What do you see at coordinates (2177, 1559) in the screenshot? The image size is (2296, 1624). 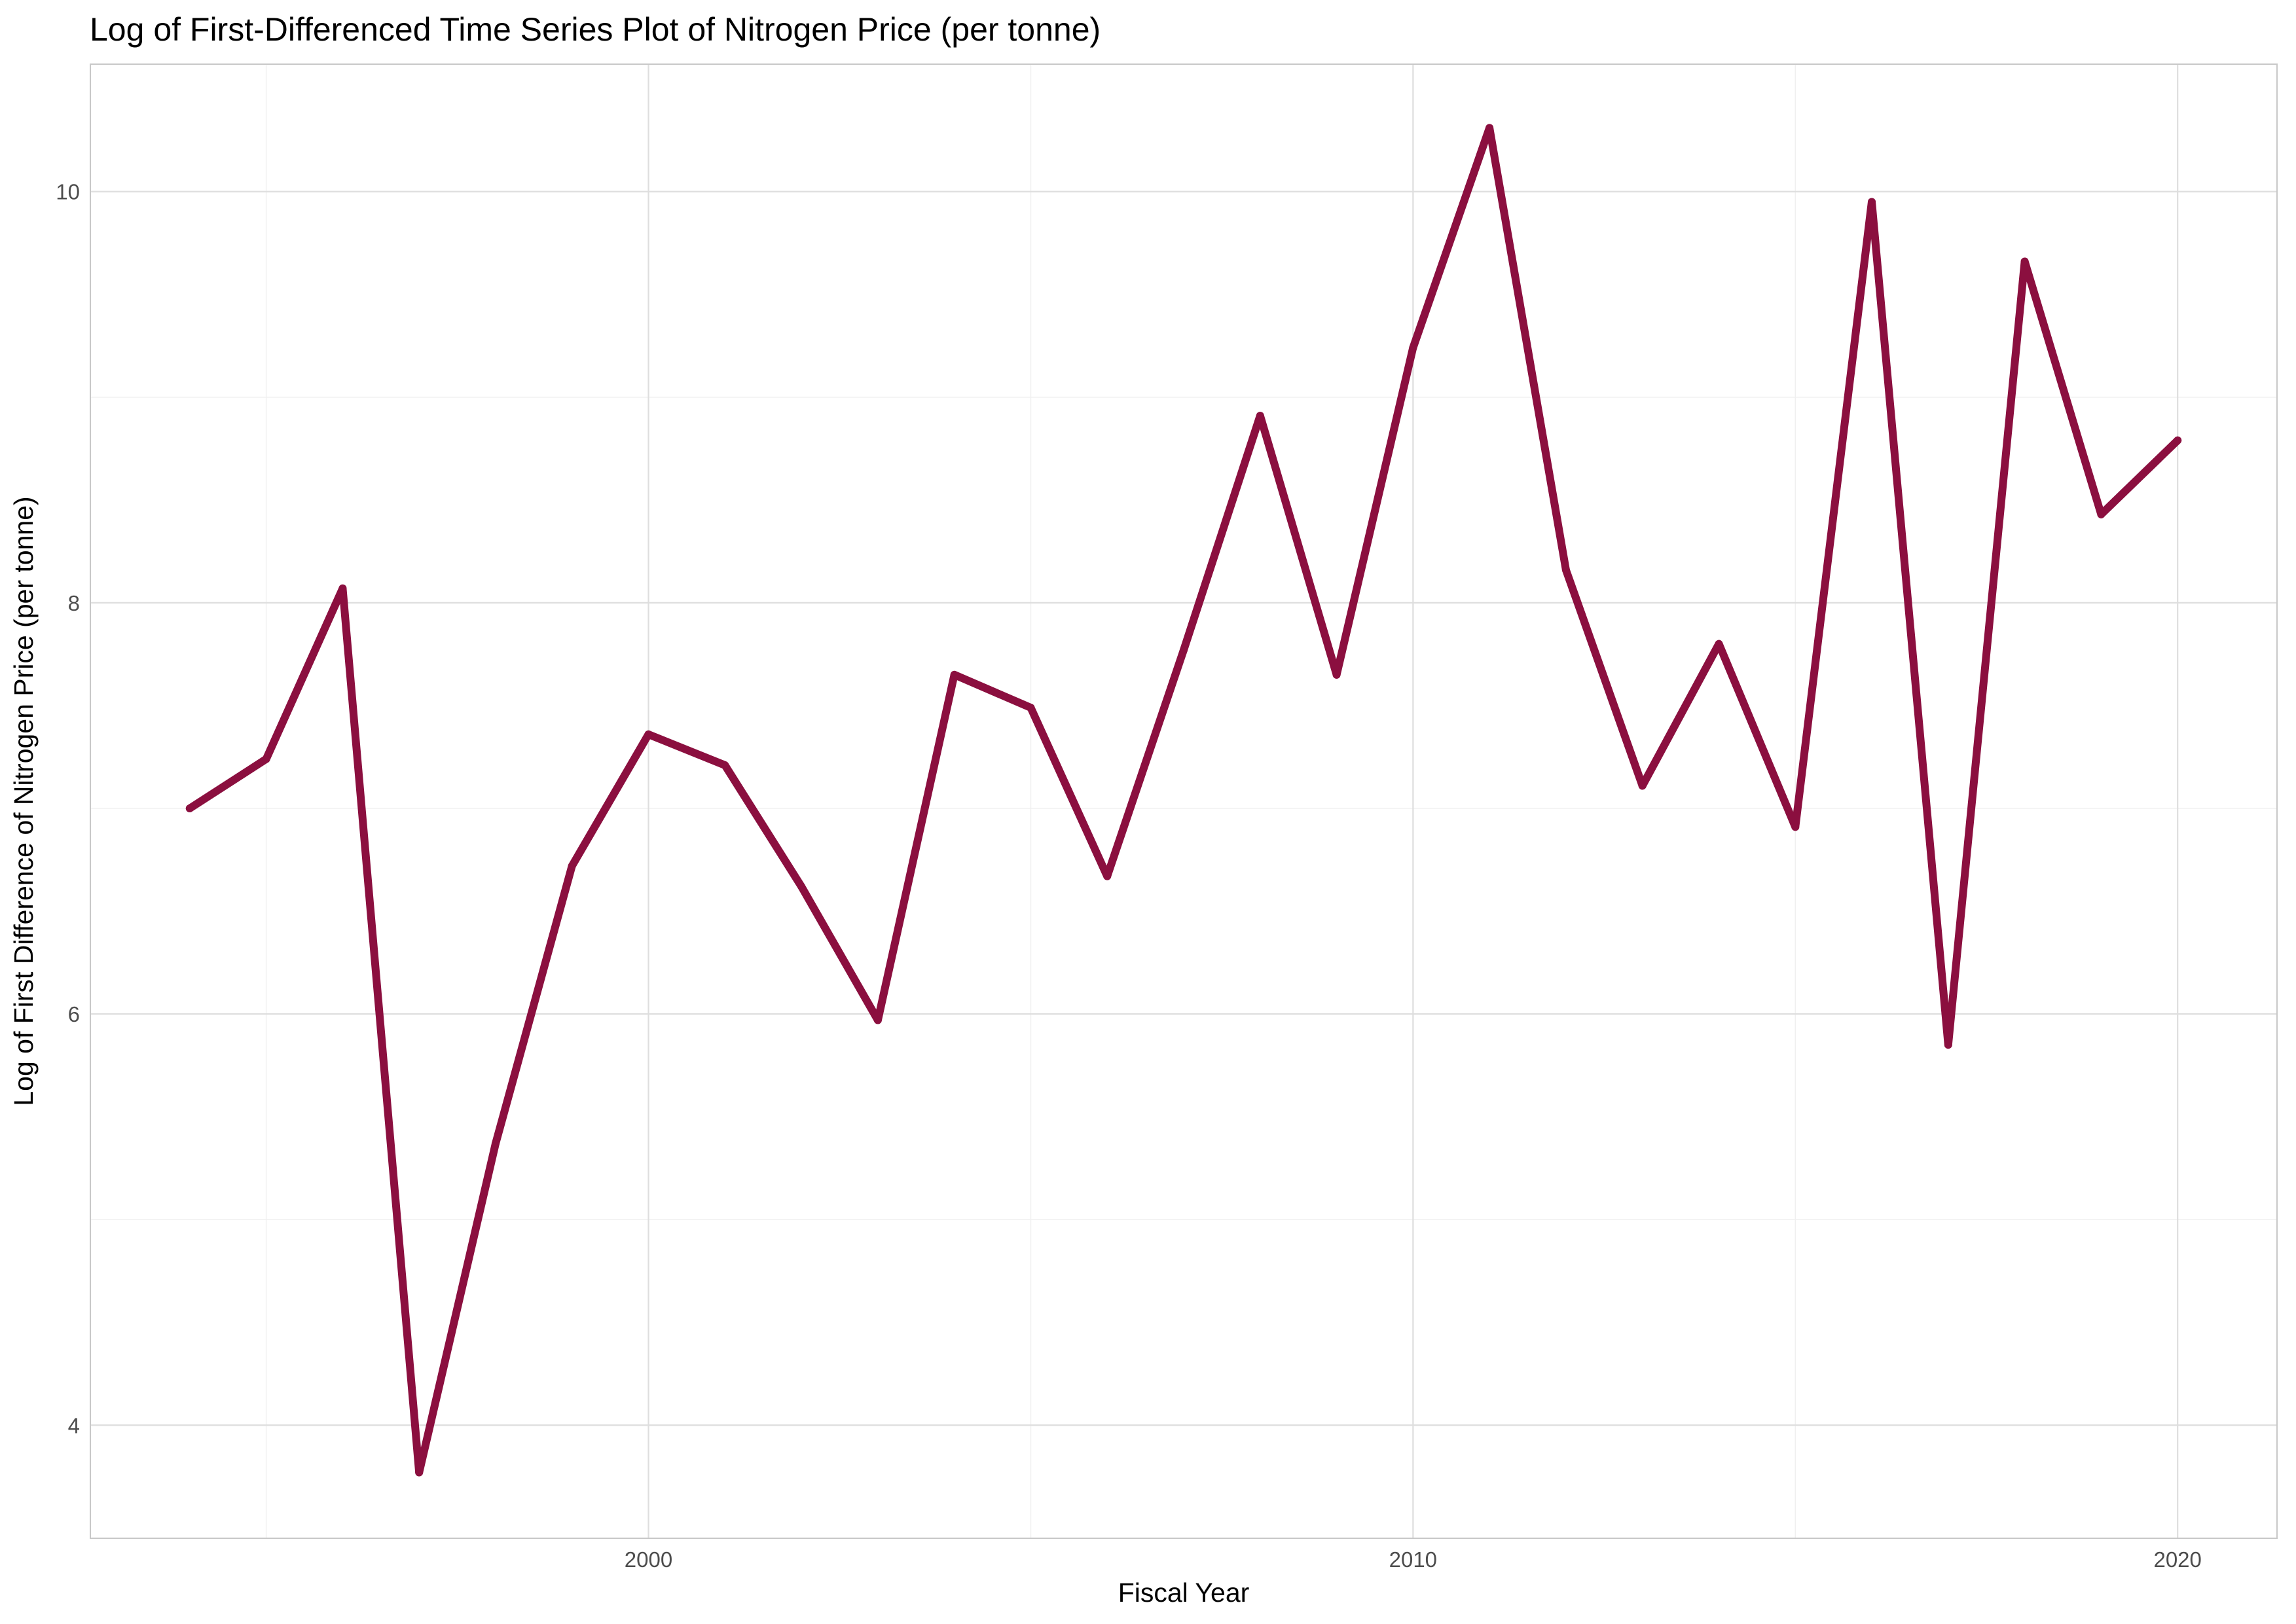 I see `x-tick-label: 2020` at bounding box center [2177, 1559].